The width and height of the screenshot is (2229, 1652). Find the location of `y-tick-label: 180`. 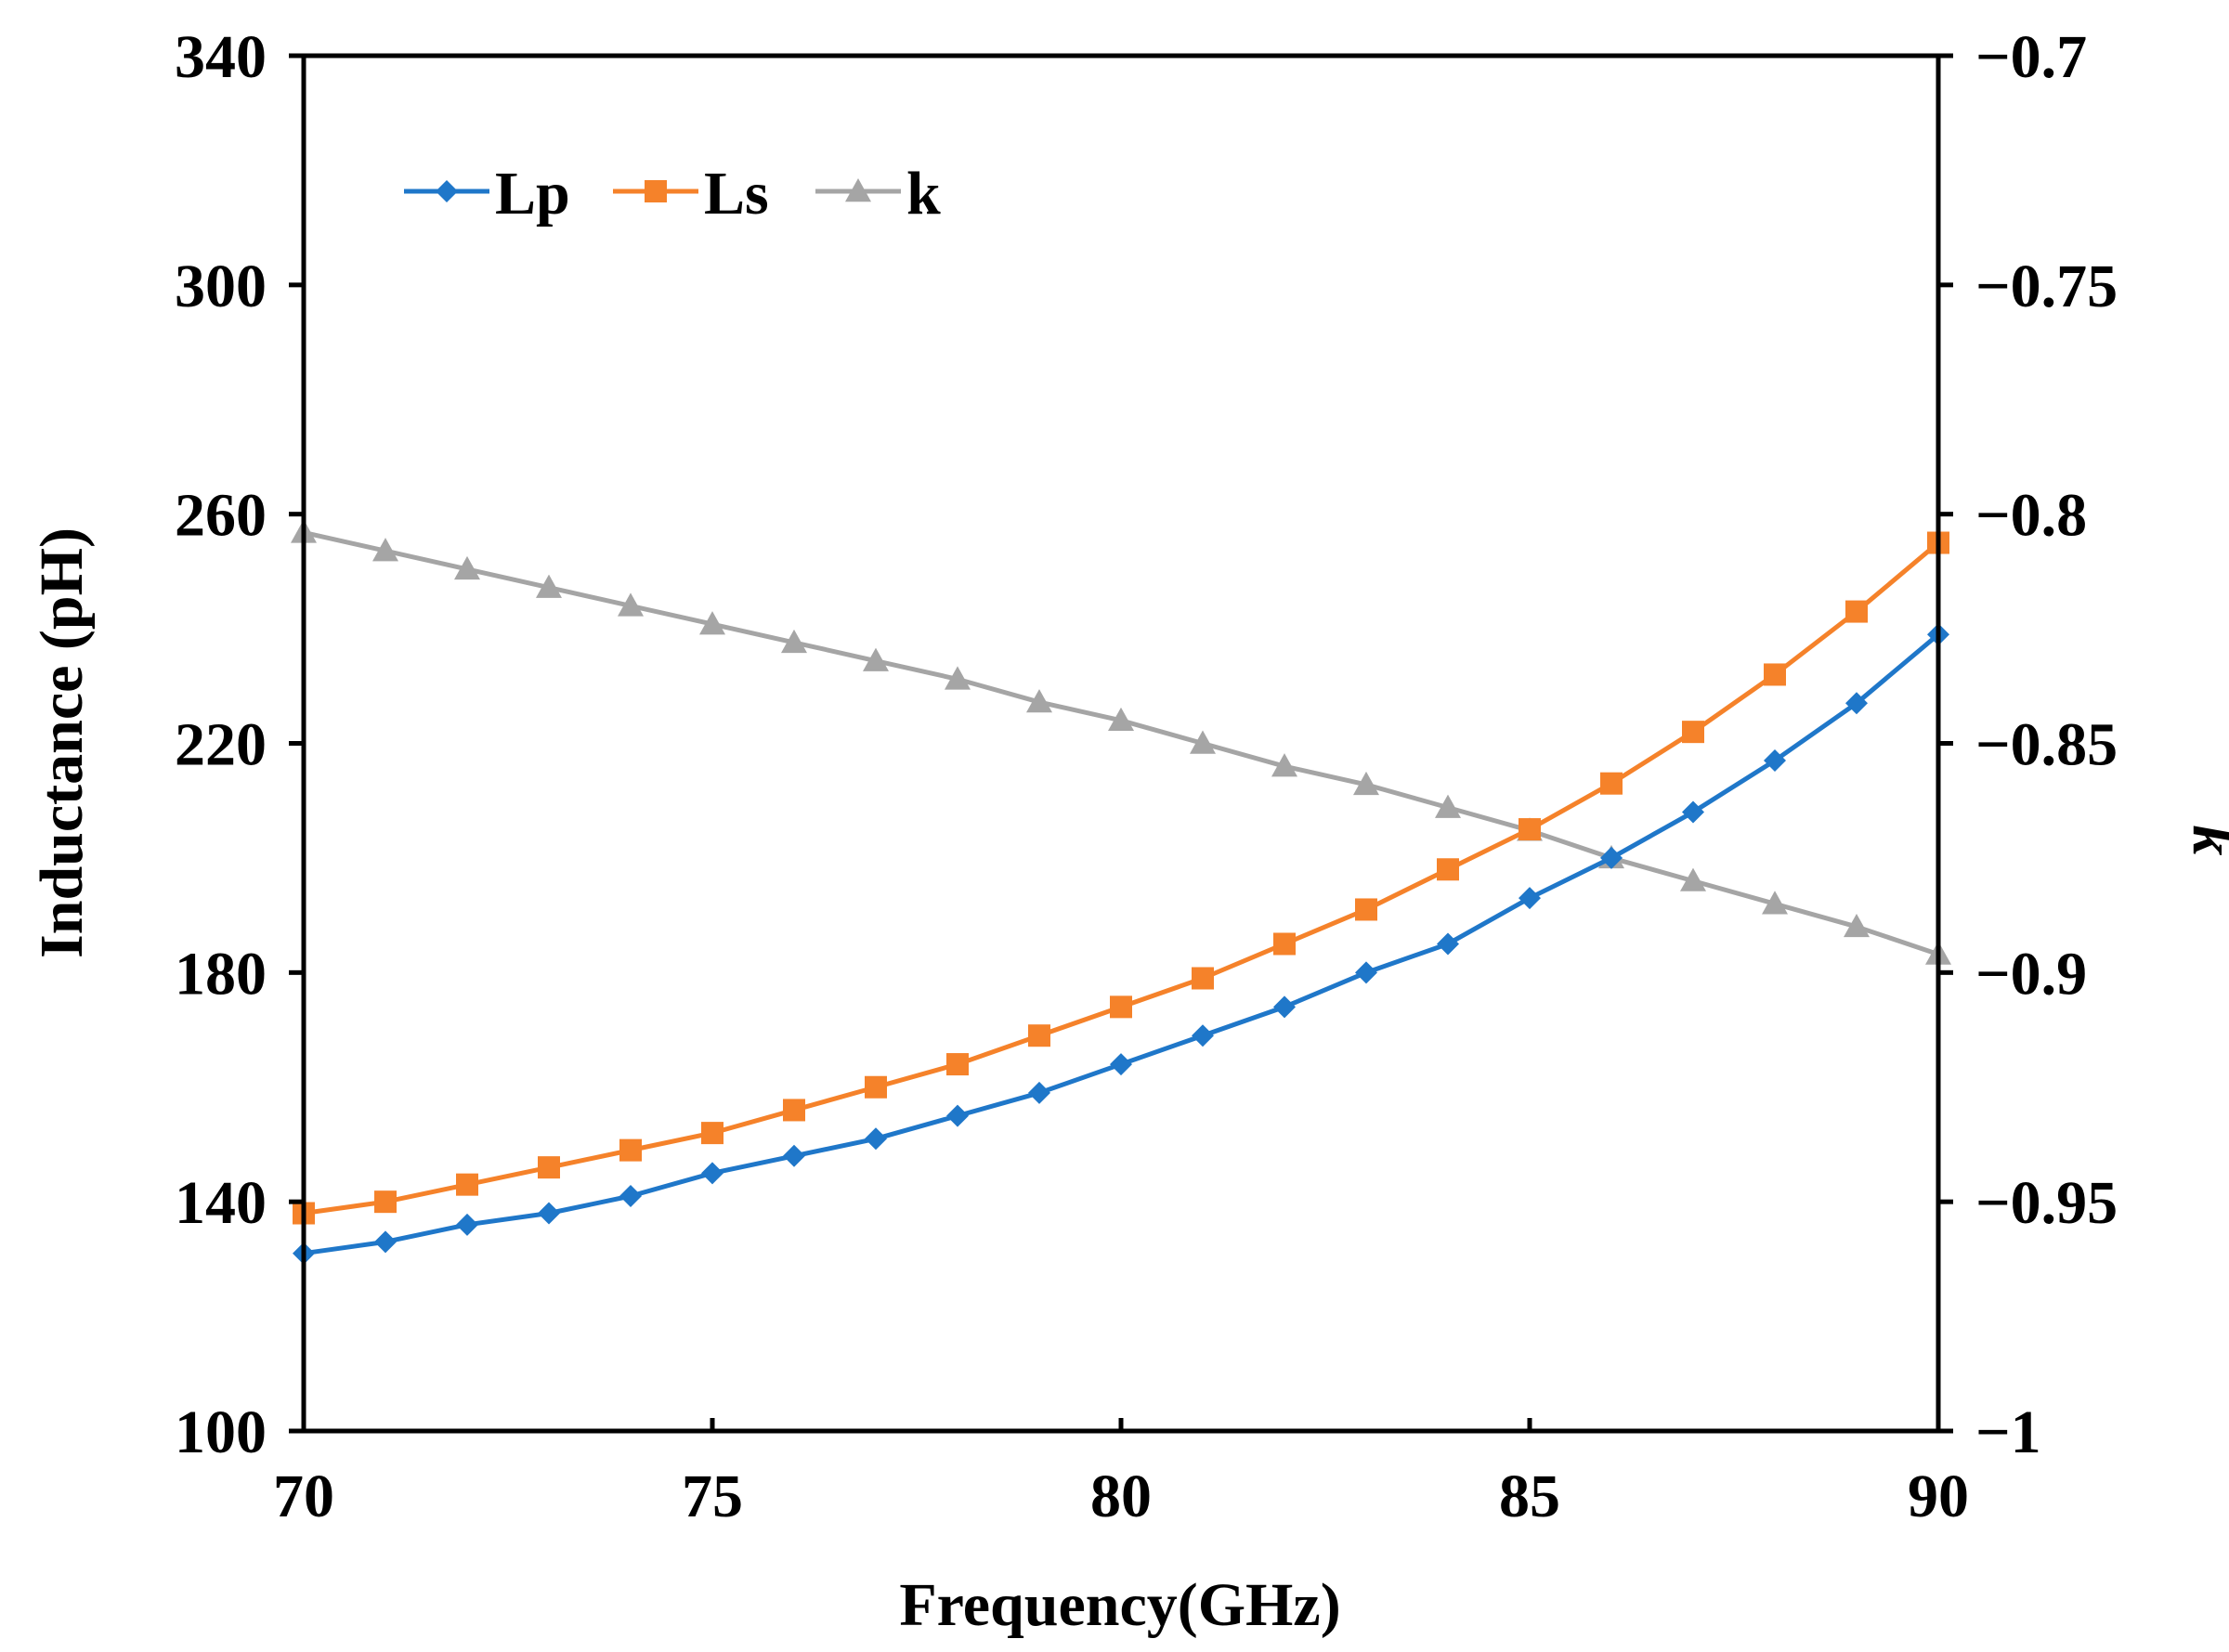

y-tick-label: 180 is located at coordinates (221, 974).